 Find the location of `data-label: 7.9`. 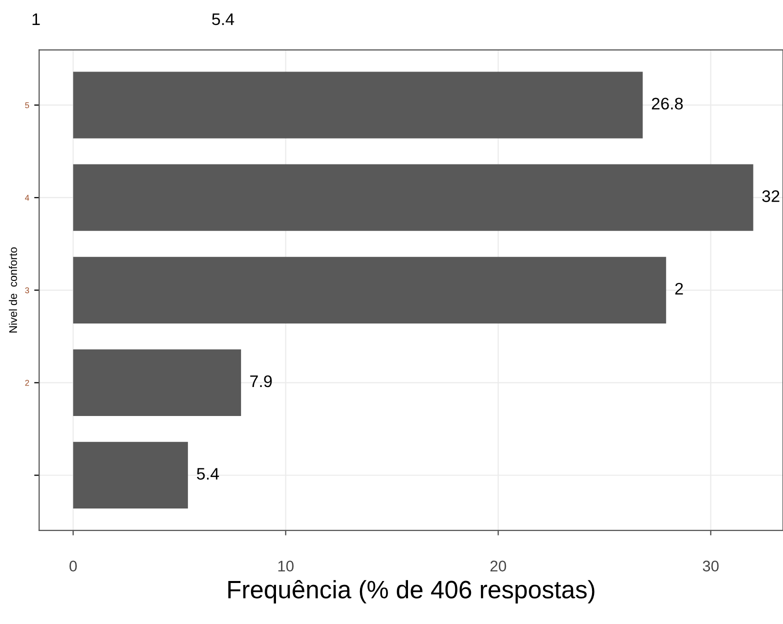

data-label: 7.9 is located at coordinates (261, 381).